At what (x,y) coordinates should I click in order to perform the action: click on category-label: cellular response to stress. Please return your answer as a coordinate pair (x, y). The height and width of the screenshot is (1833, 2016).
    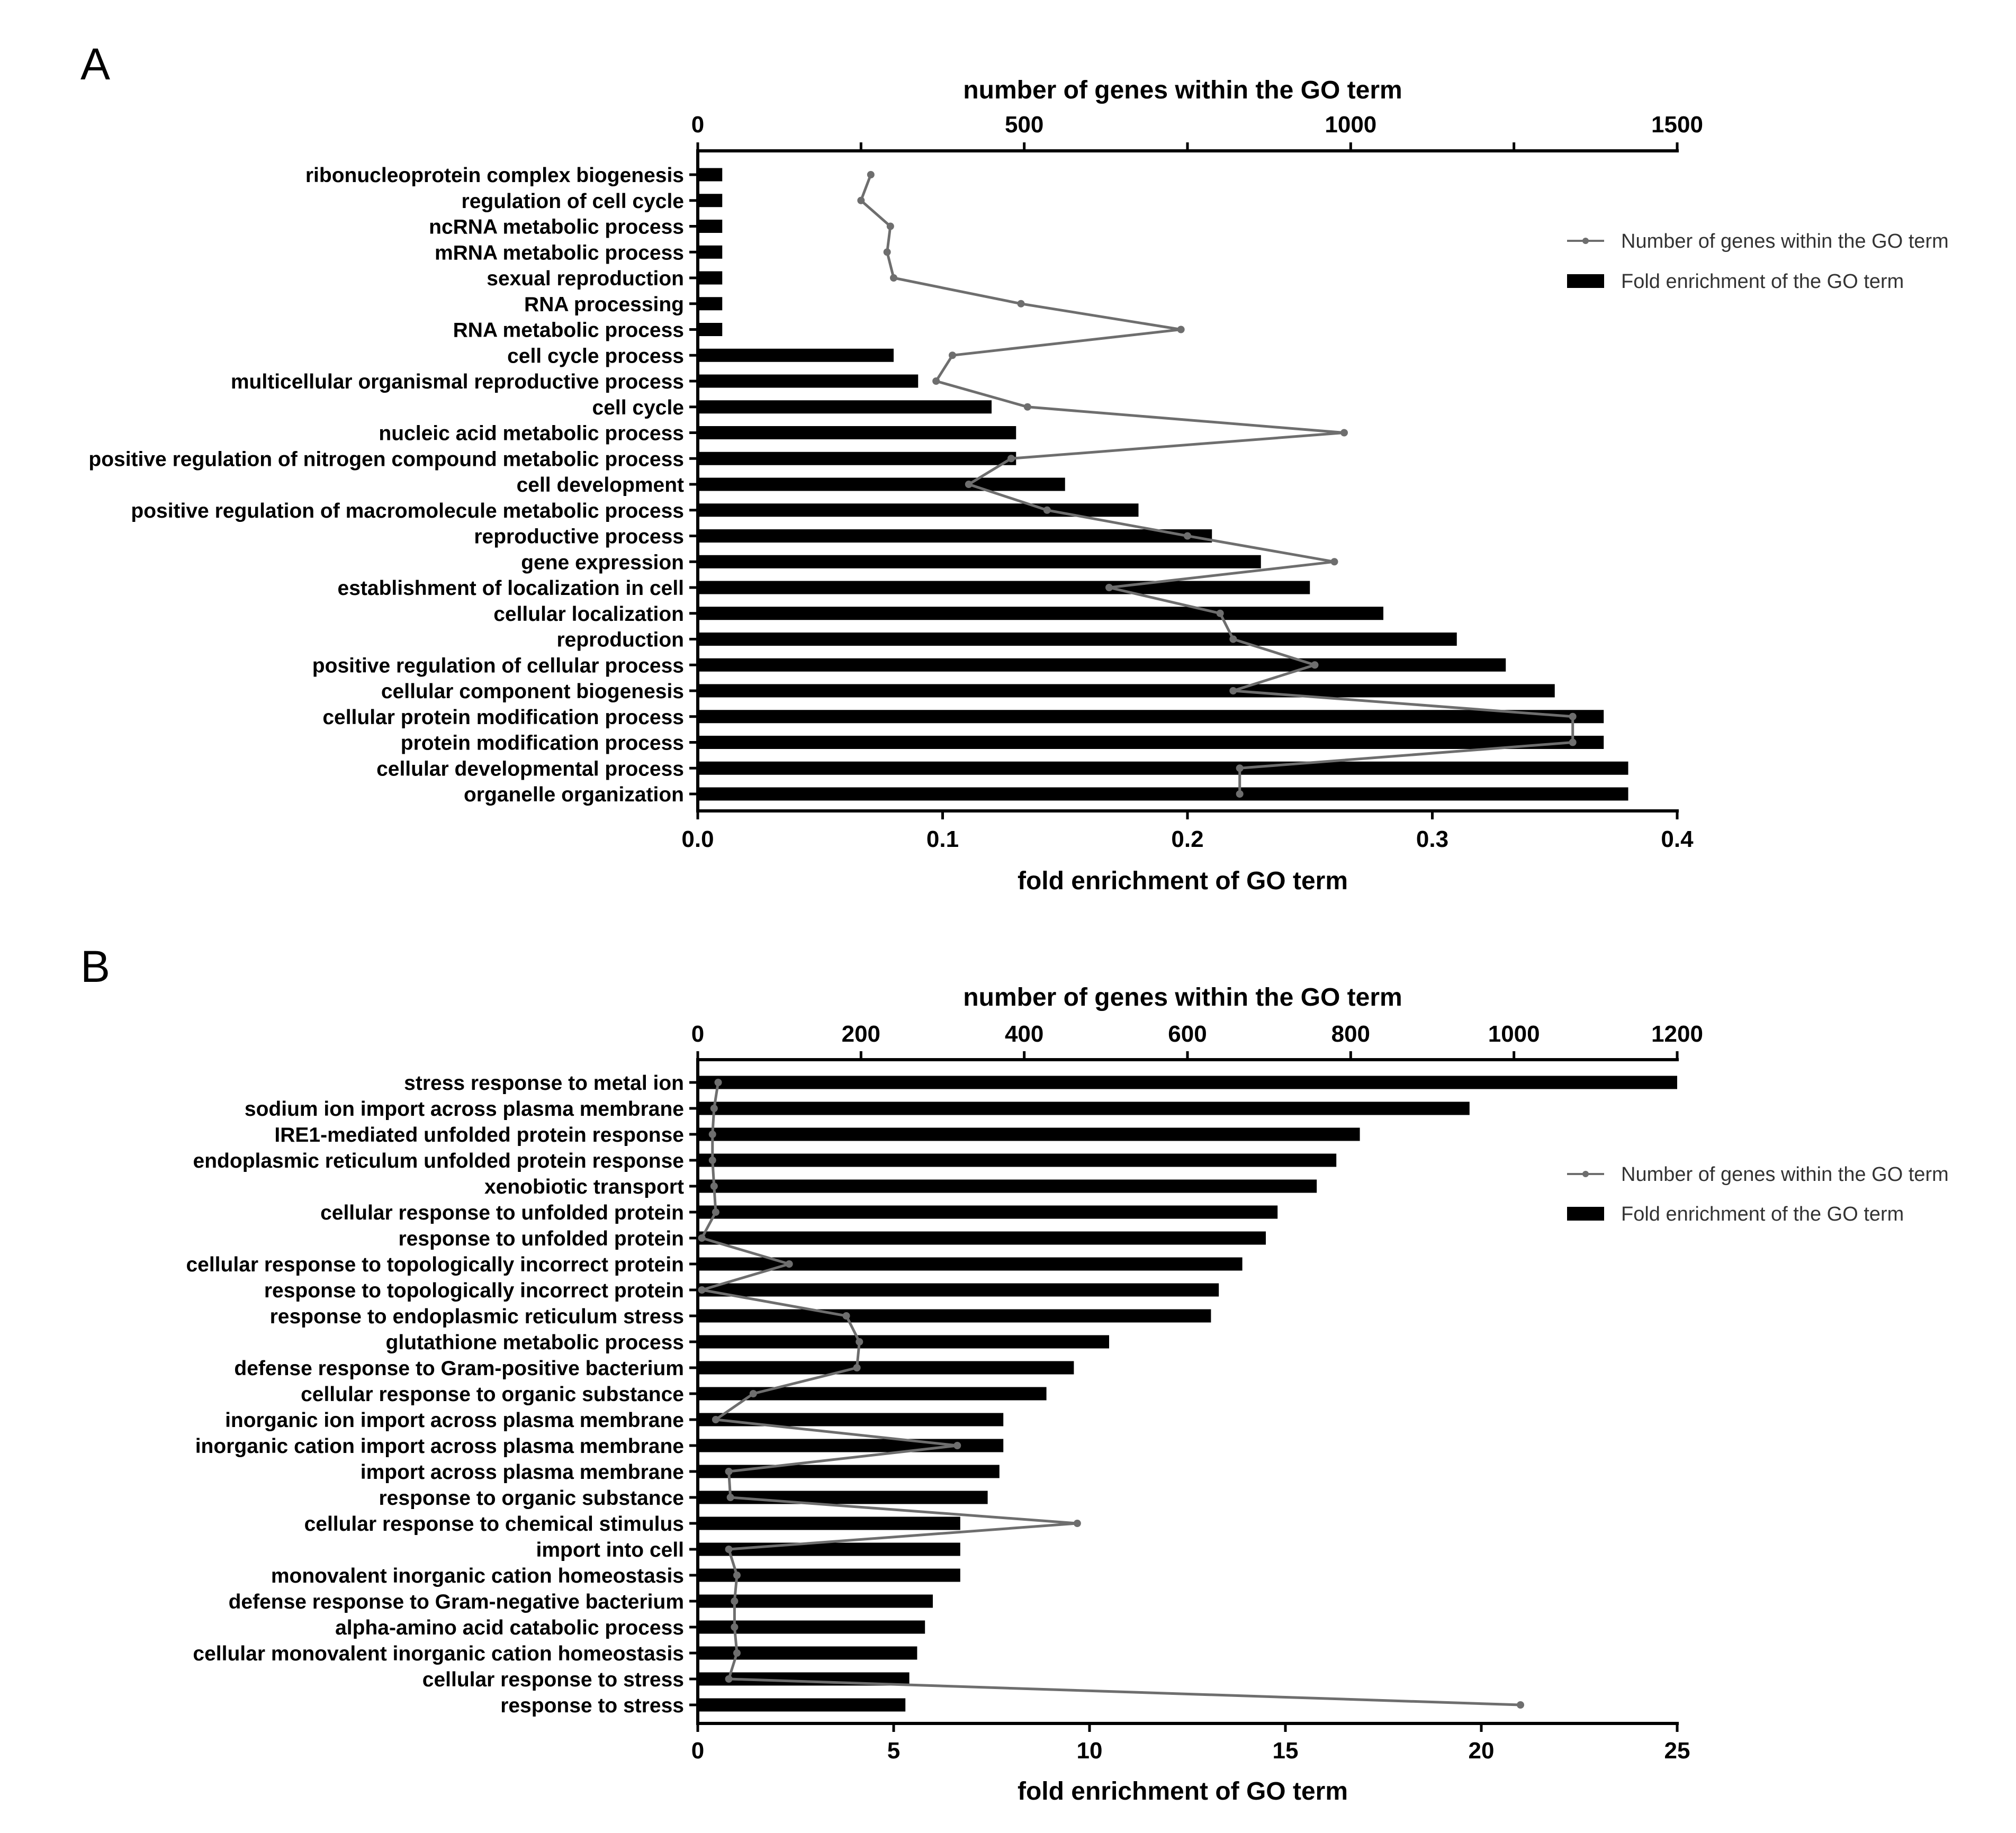
    Looking at the image, I should click on (553, 1679).